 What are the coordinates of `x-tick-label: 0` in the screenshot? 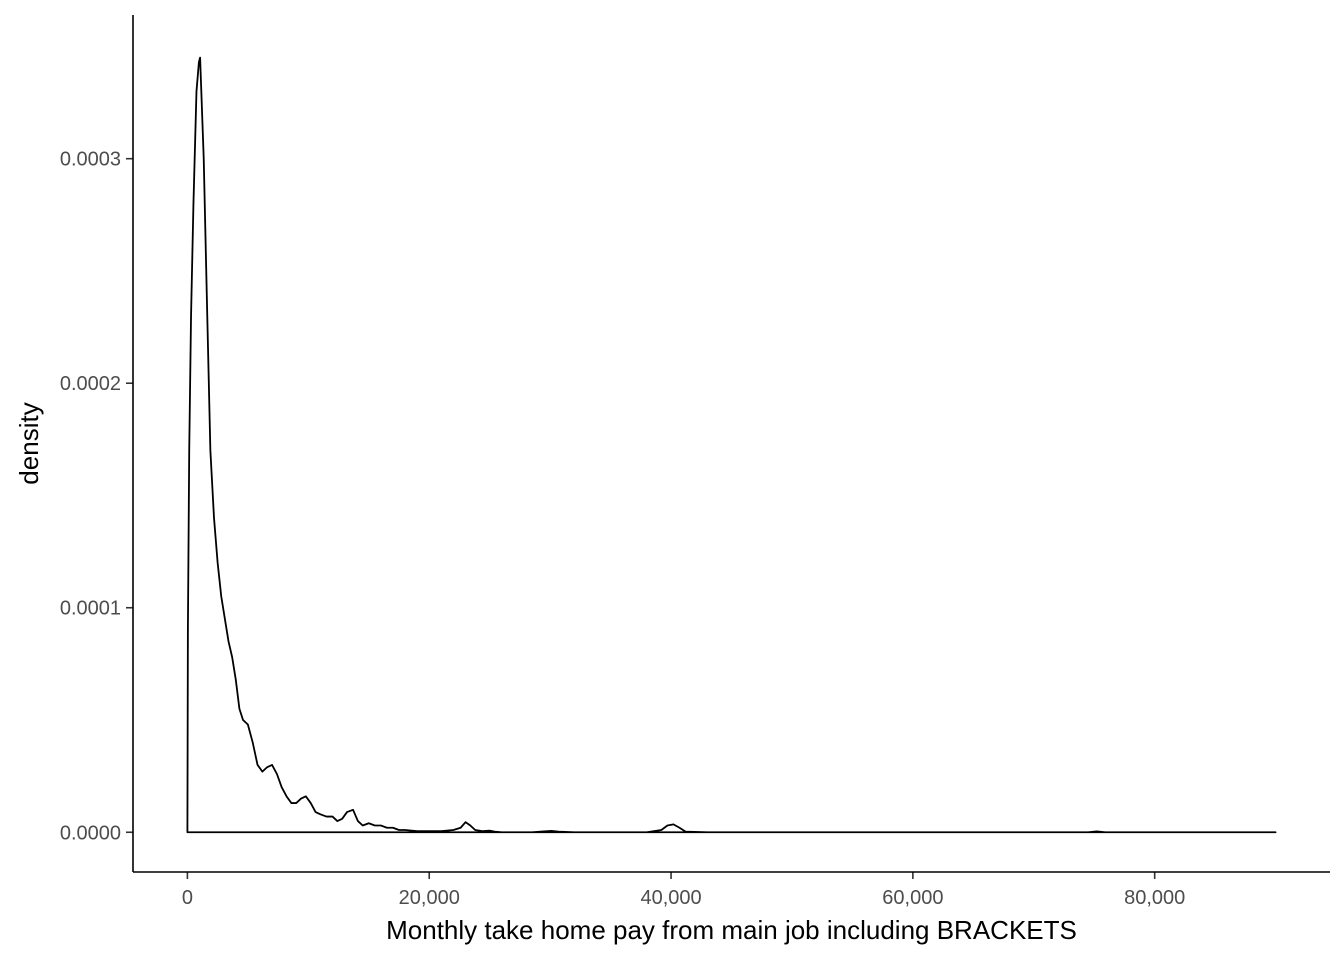 It's located at (187, 898).